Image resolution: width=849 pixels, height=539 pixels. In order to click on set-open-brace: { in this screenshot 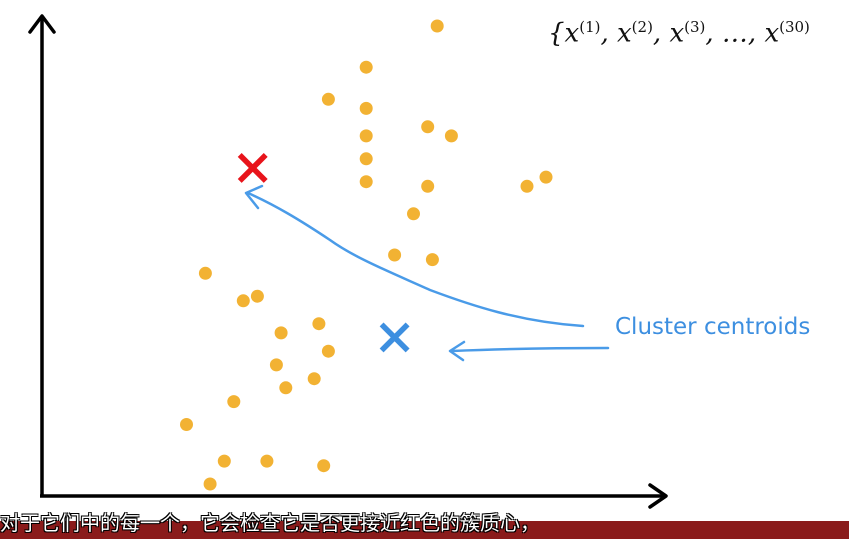, I will do `click(556, 33)`.